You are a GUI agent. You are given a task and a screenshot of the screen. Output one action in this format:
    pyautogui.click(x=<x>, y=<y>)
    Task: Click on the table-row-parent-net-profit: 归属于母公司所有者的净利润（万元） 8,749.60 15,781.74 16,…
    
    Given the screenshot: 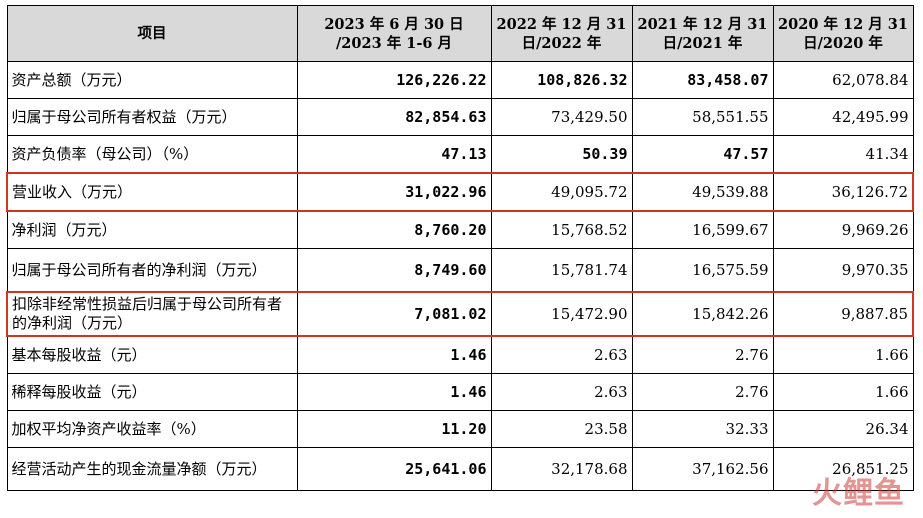 What is the action you would take?
    pyautogui.click(x=460, y=270)
    